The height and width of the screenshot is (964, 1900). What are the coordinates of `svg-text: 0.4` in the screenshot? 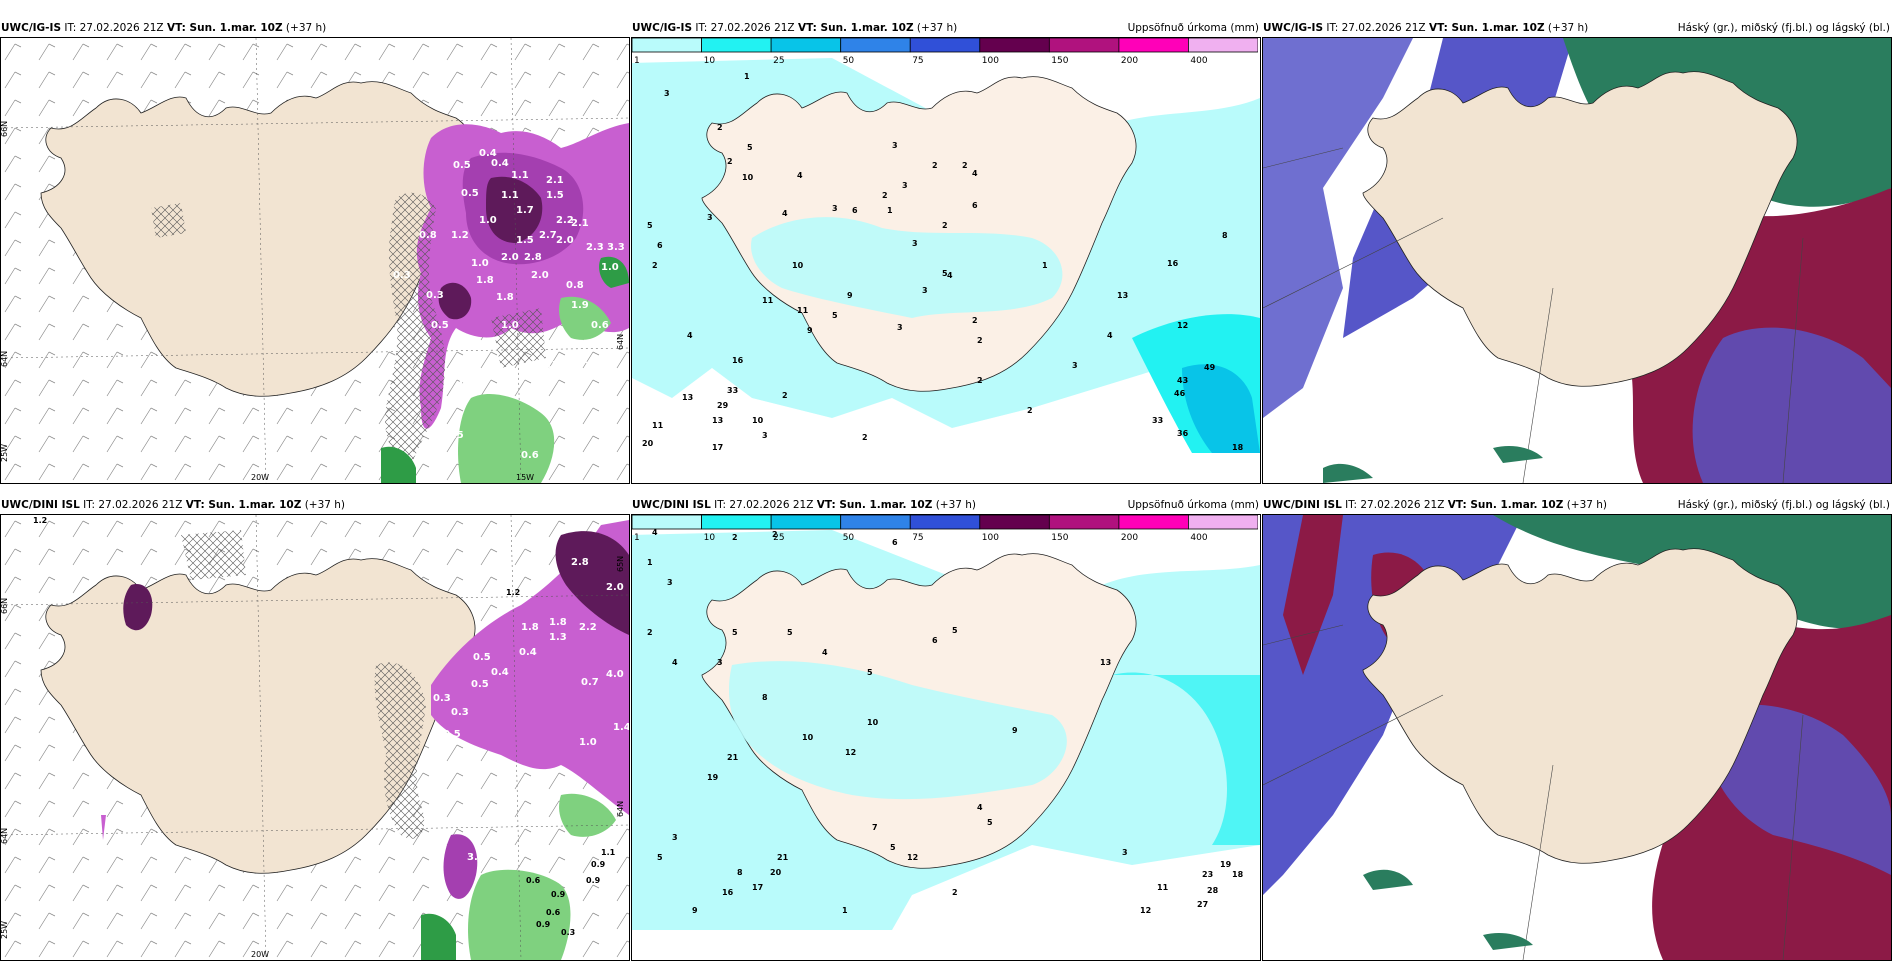 It's located at (488, 153).